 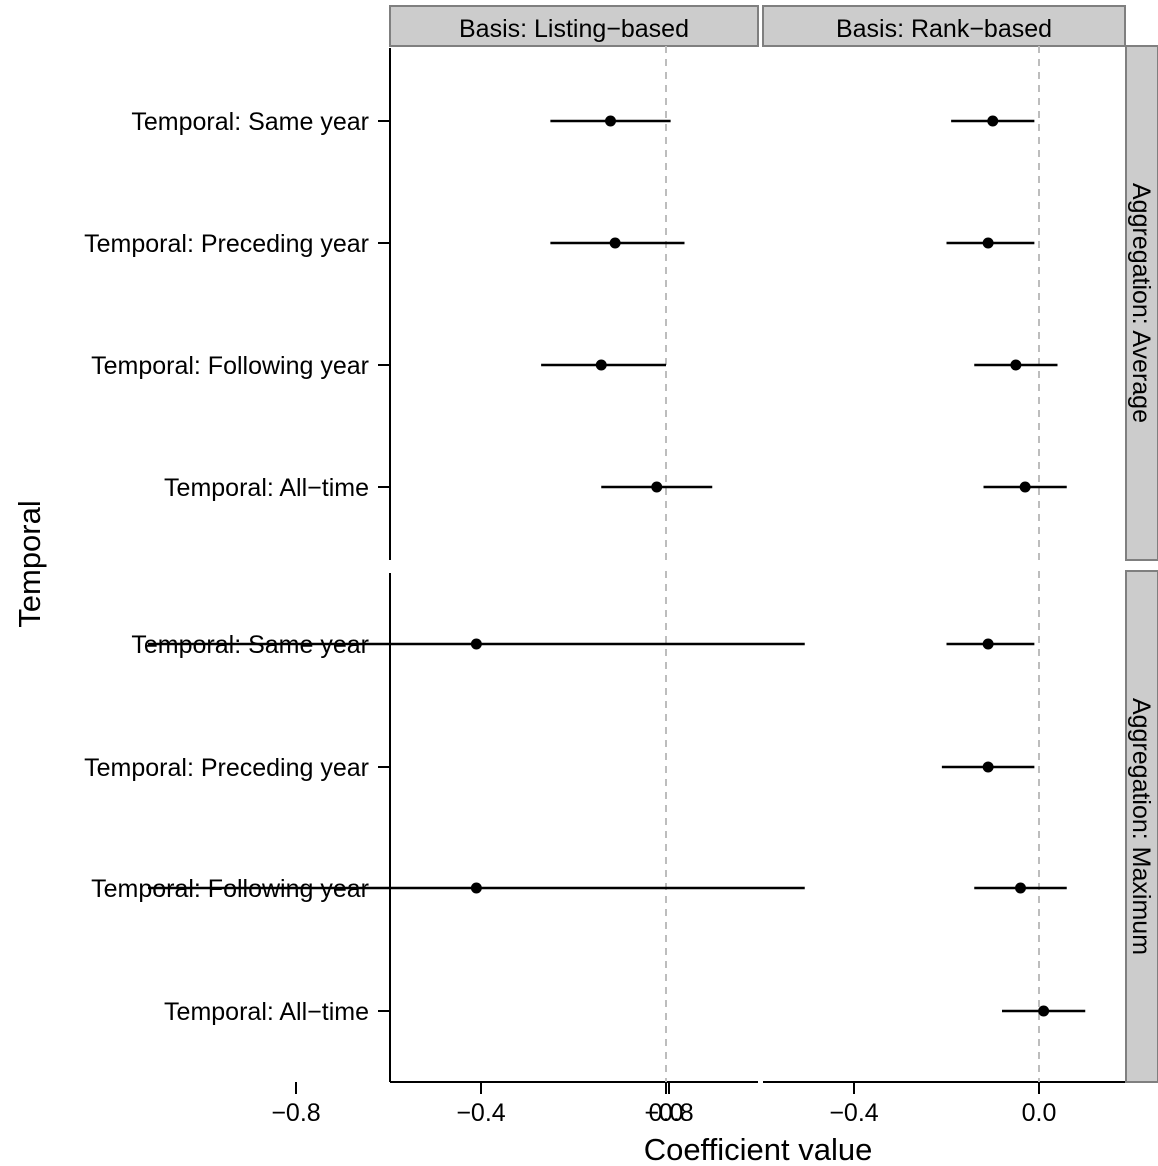 I want to click on x-tick-label-1-1: −0.8, so click(x=295, y=1113).